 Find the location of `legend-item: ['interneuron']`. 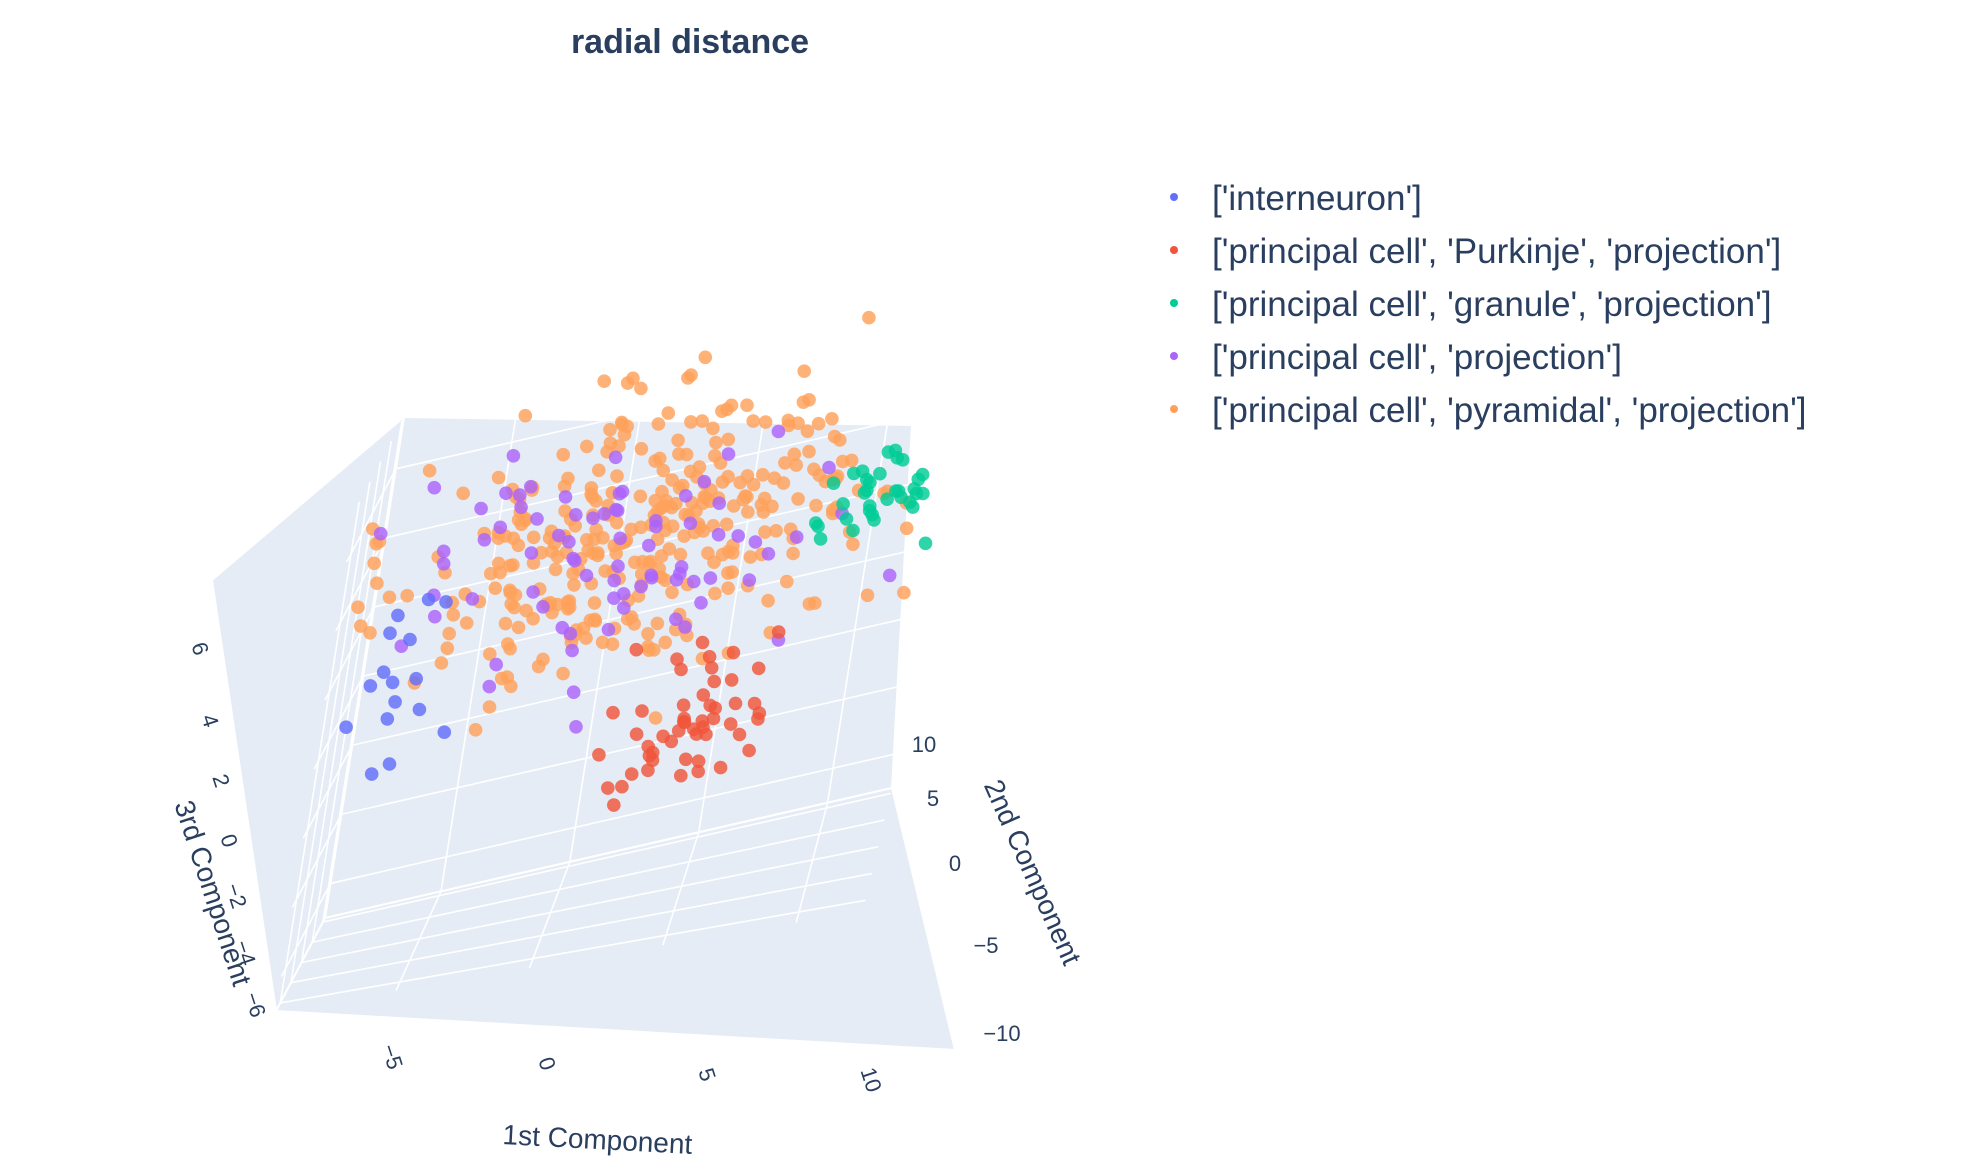

legend-item: ['interneuron'] is located at coordinates (1296, 198).